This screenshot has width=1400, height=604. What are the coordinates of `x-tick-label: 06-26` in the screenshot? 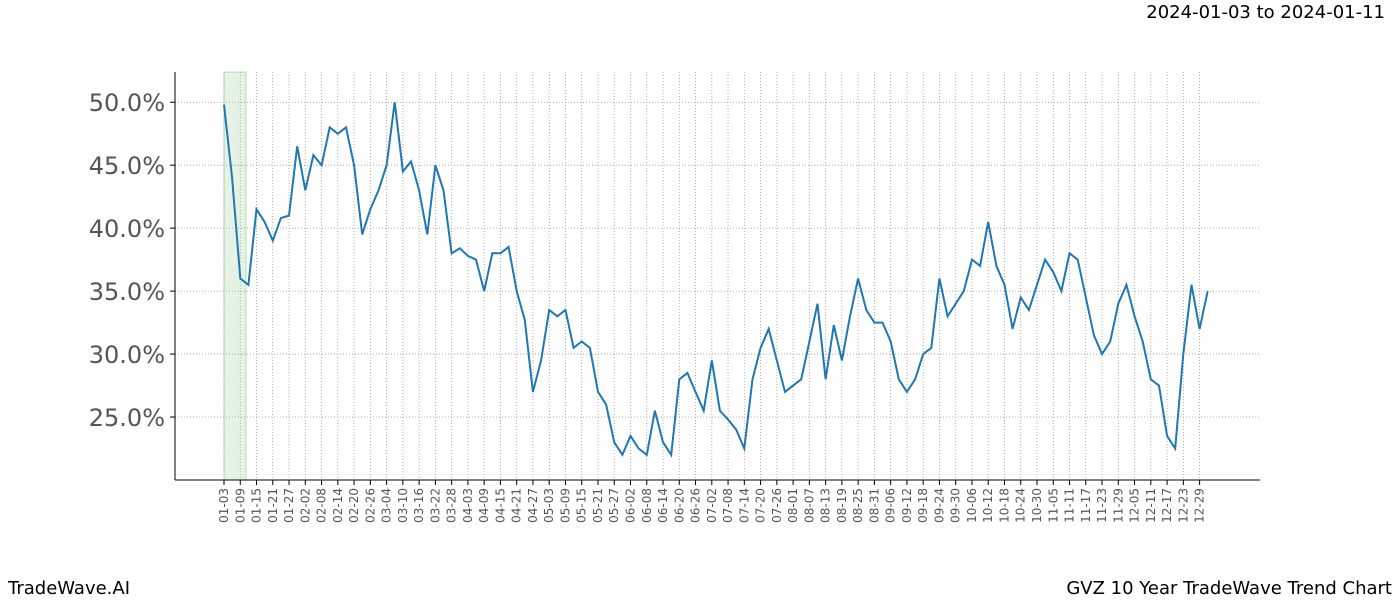 It's located at (696, 505).